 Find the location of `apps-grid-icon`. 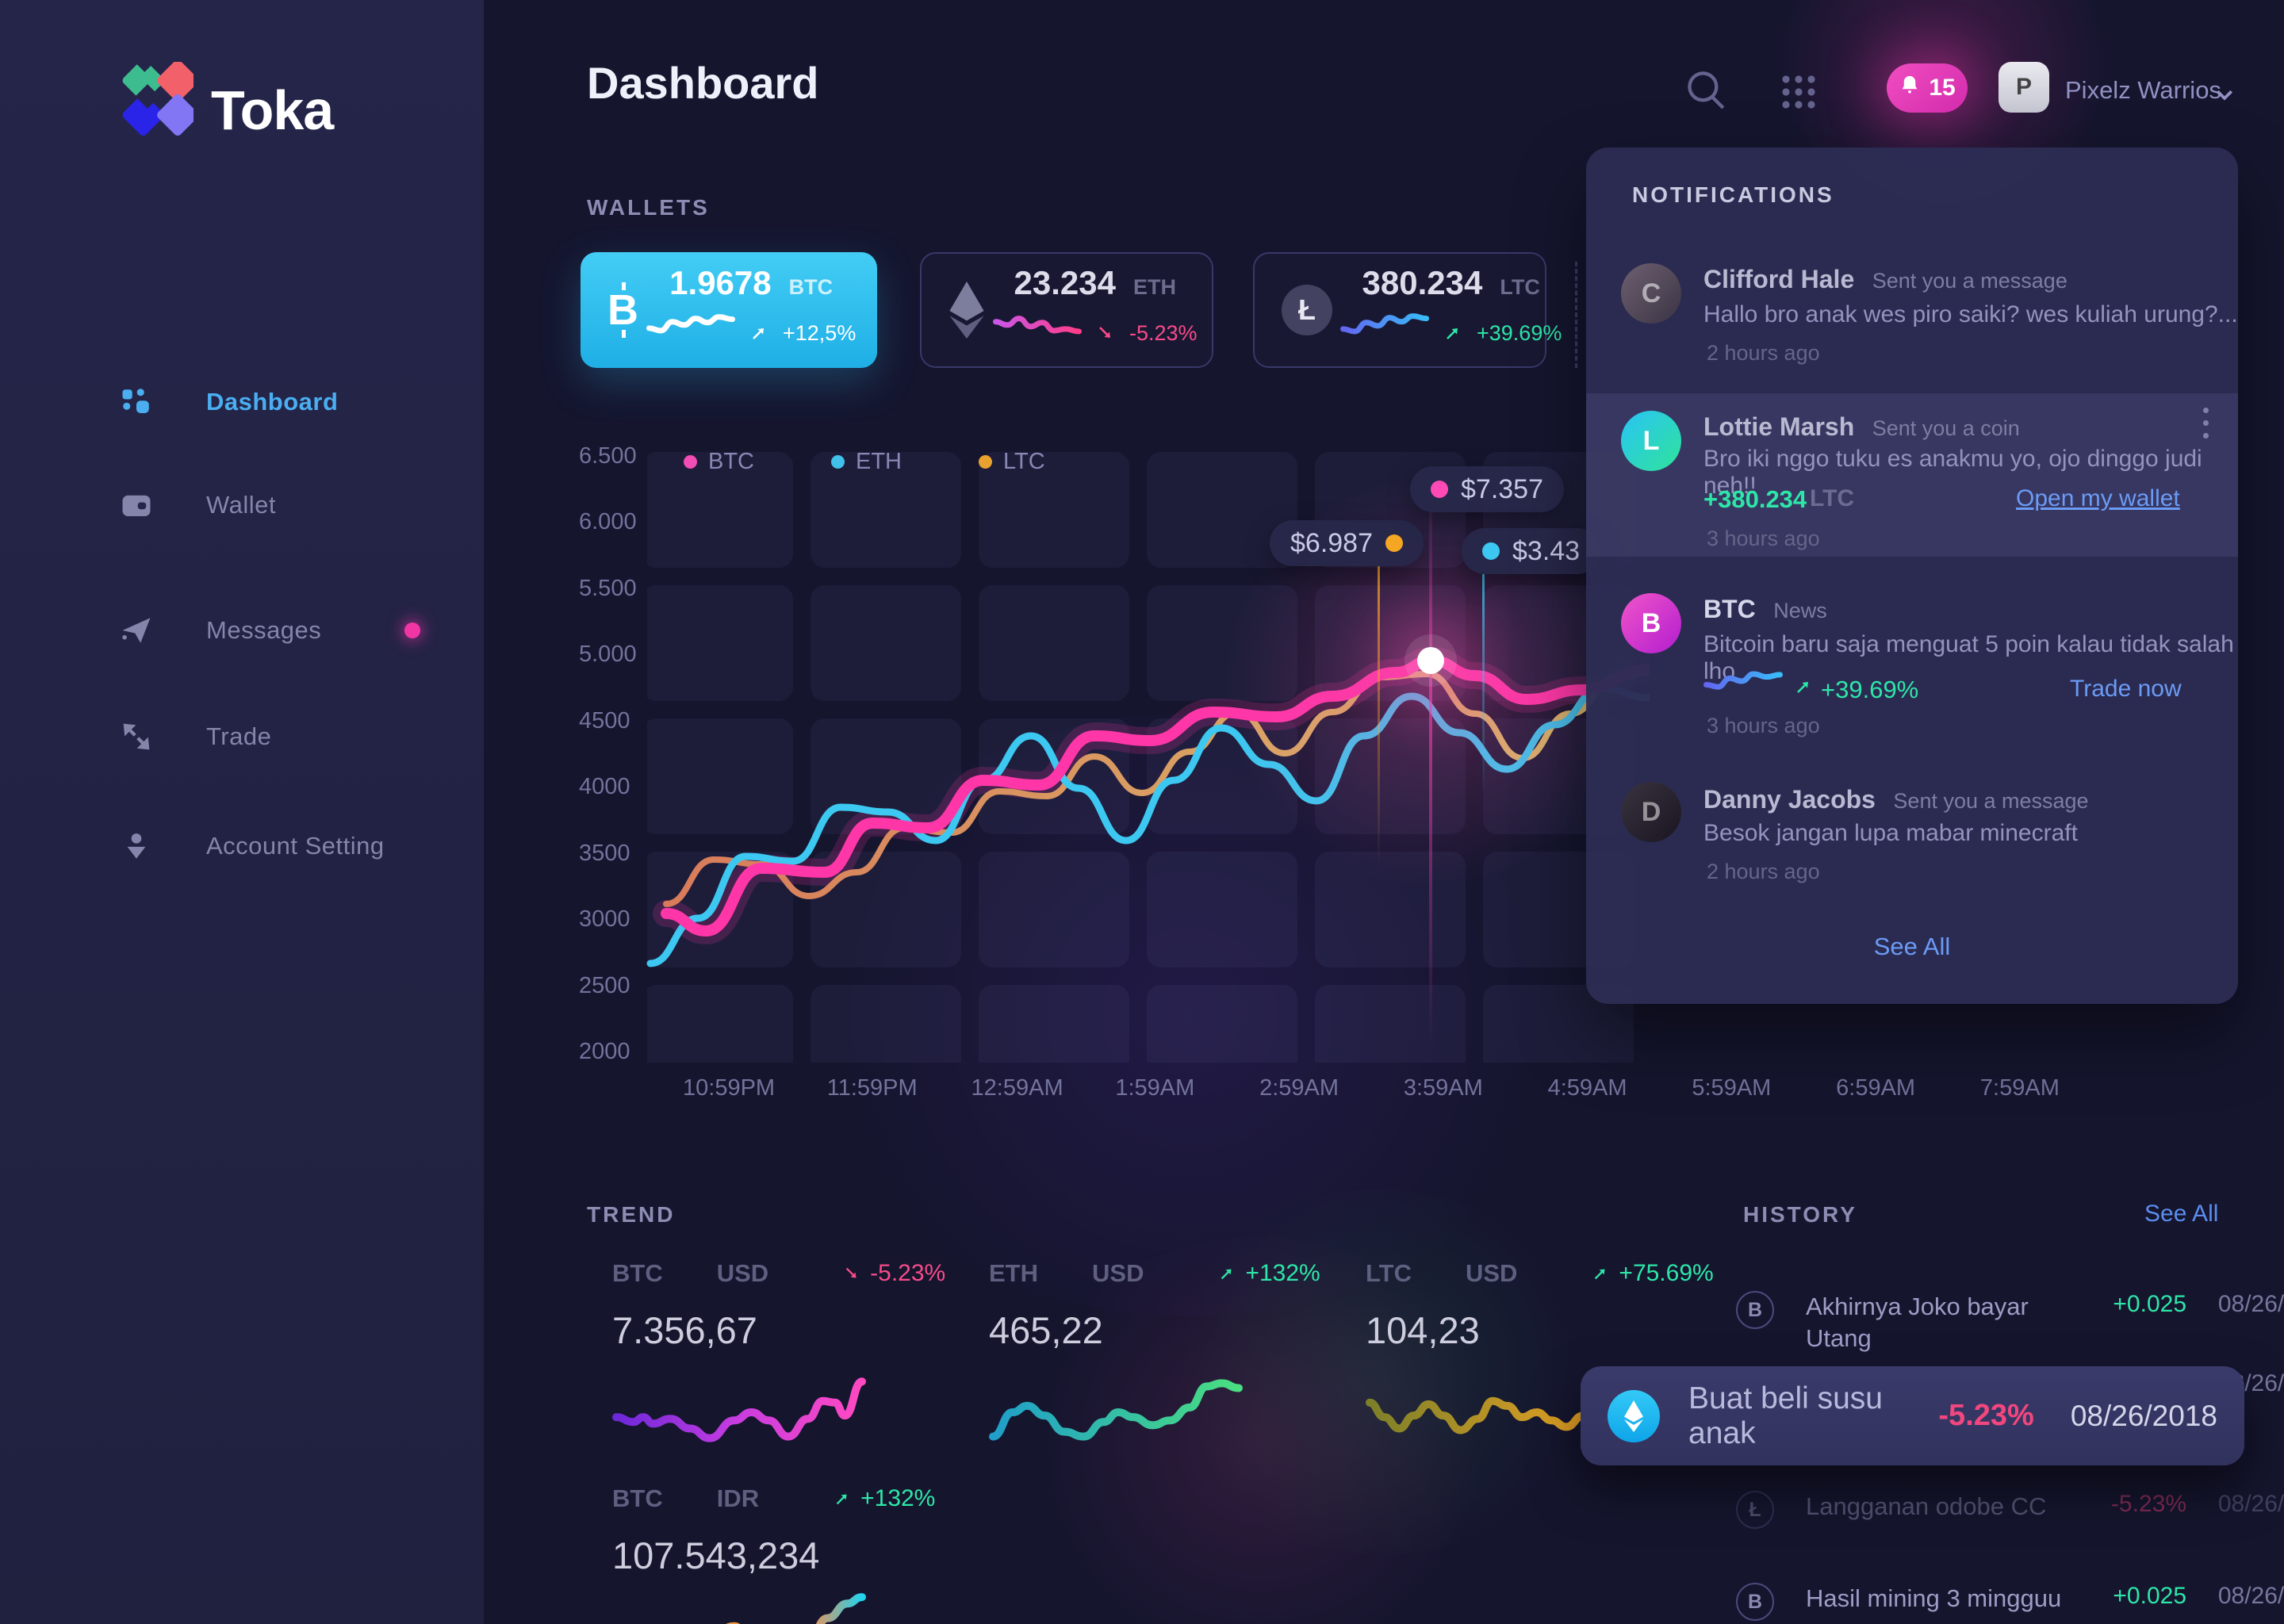

apps-grid-icon is located at coordinates (1799, 94).